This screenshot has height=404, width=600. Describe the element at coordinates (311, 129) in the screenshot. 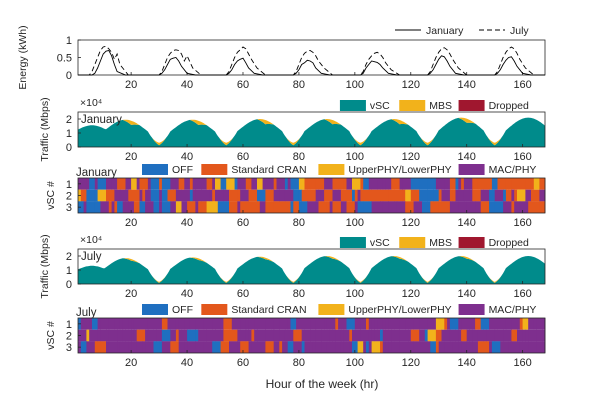

I see `traffic-january-axes-box` at that location.